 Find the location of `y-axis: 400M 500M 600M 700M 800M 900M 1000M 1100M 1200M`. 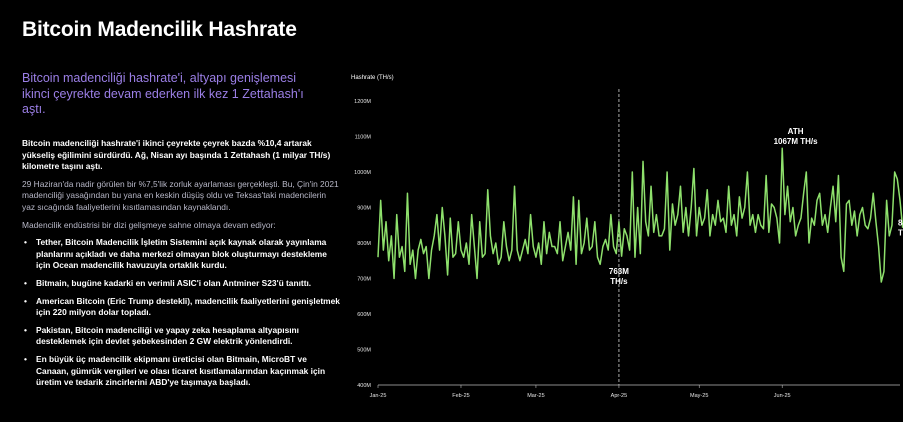

y-axis: 400M 500M 600M 700M 800M 900M 1000M 1100M 1200M is located at coordinates (362, 244).